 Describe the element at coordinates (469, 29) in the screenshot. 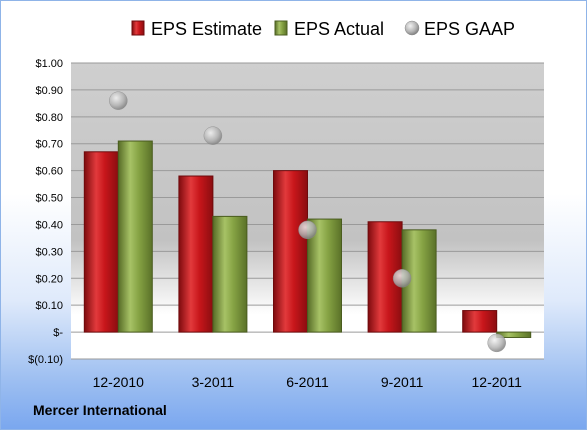

I see `legend-label: EPS GAAP` at that location.